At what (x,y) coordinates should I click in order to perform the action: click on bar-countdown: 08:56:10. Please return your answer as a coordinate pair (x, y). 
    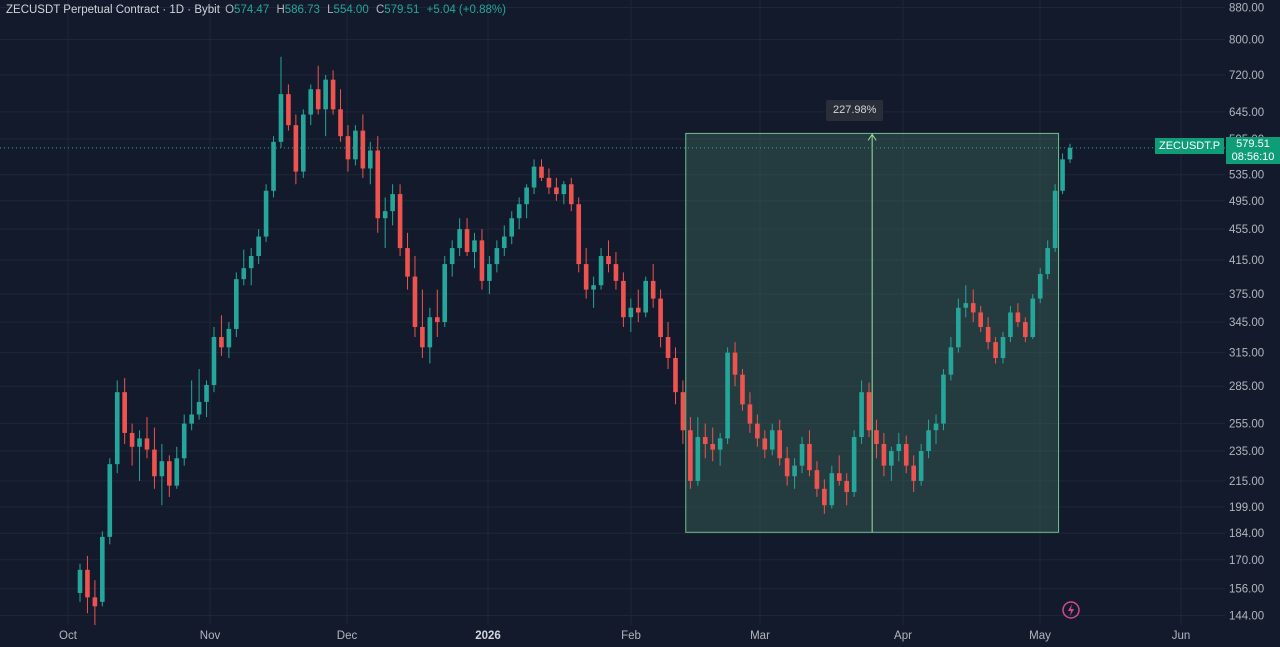
    Looking at the image, I should click on (1253, 157).